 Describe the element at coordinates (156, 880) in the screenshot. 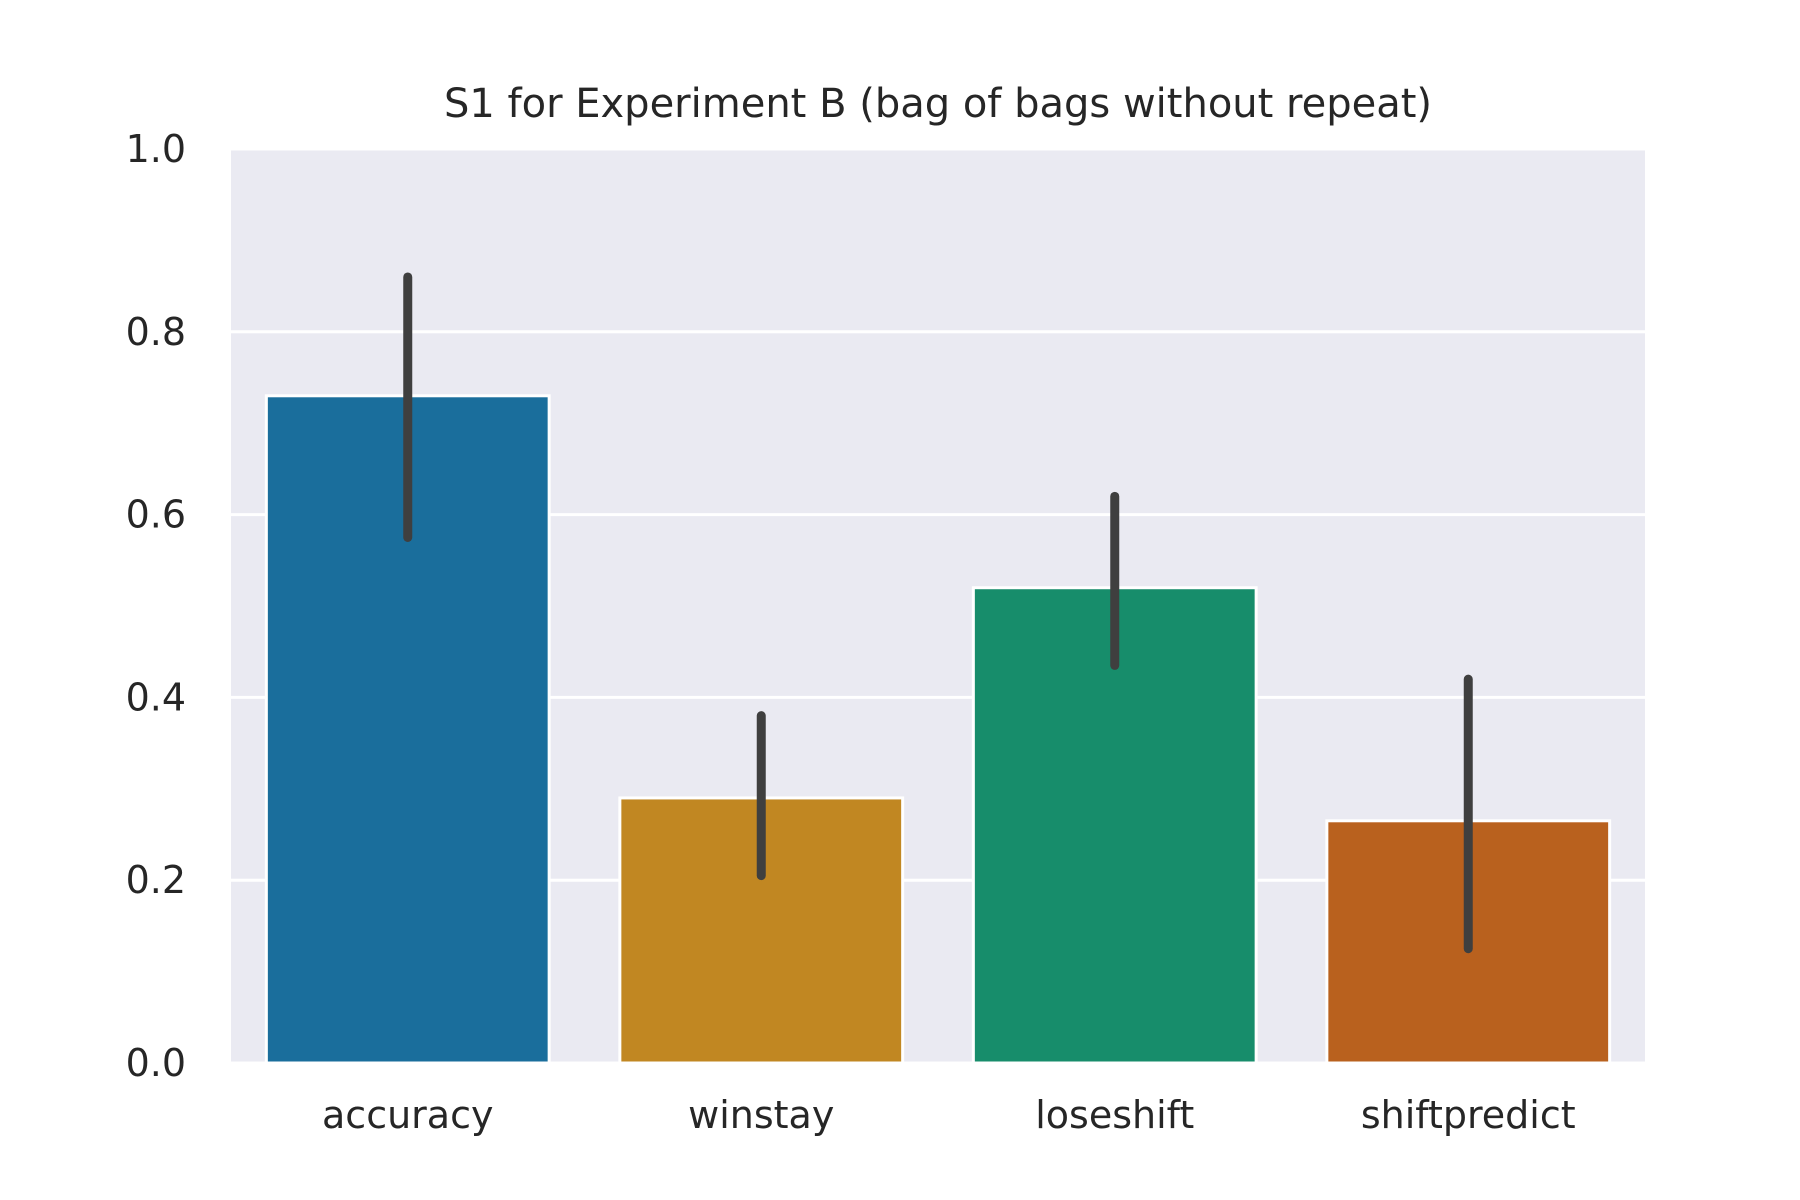

I see `y-tick-label: 0.2` at that location.